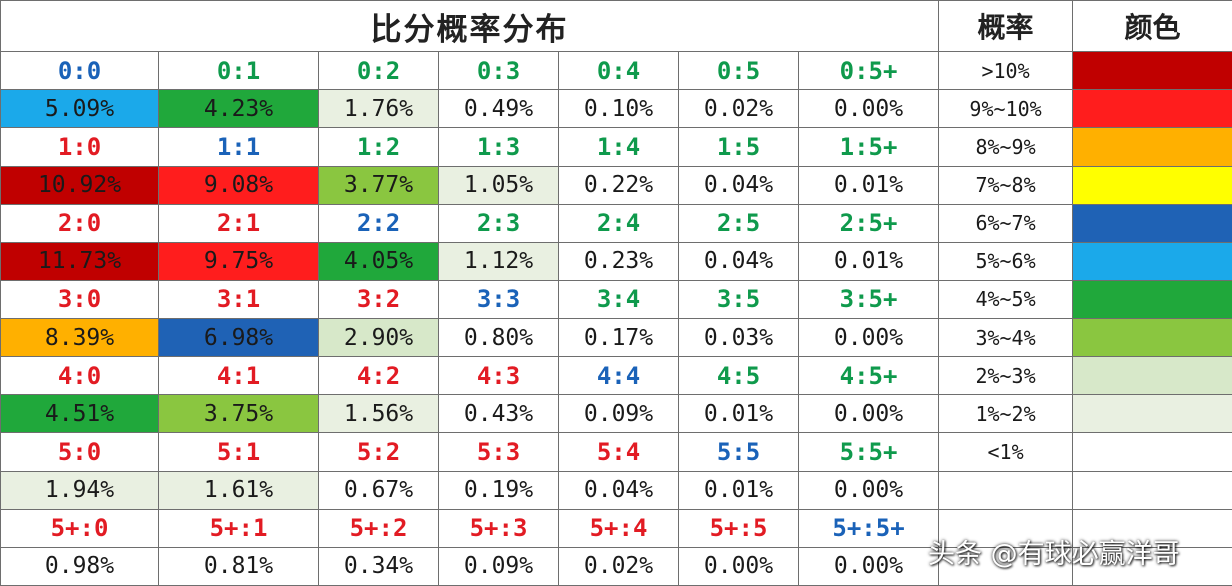 The height and width of the screenshot is (586, 1232). I want to click on probability-cell: 5.09%, so click(79, 109).